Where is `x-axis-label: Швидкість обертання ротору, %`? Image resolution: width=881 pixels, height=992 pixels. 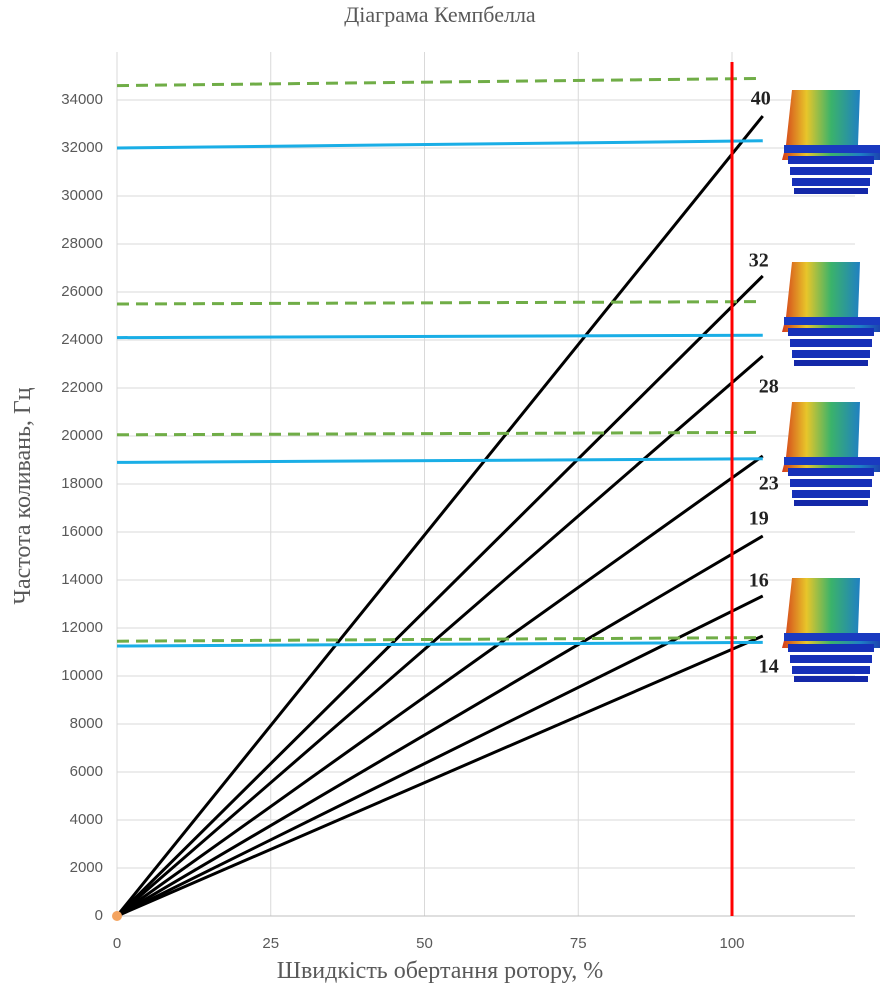
x-axis-label: Швидкість обертання ротору, % is located at coordinates (440, 971).